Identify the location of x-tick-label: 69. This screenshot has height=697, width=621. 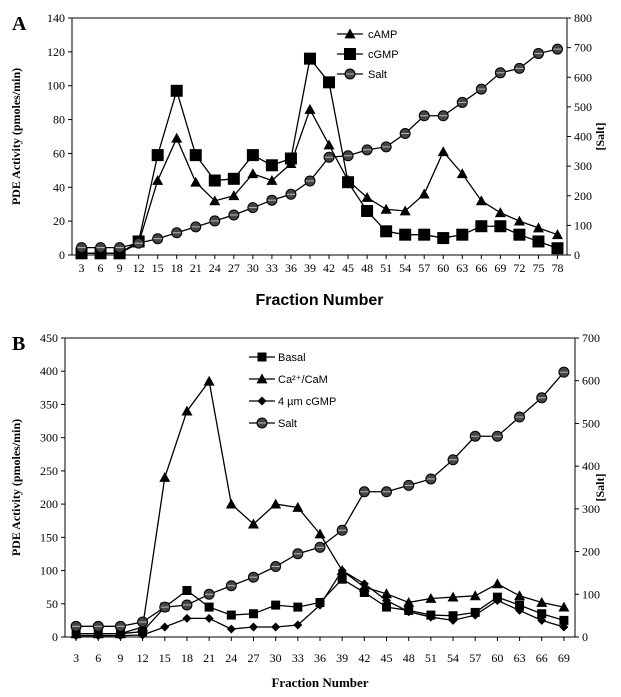
(500, 268).